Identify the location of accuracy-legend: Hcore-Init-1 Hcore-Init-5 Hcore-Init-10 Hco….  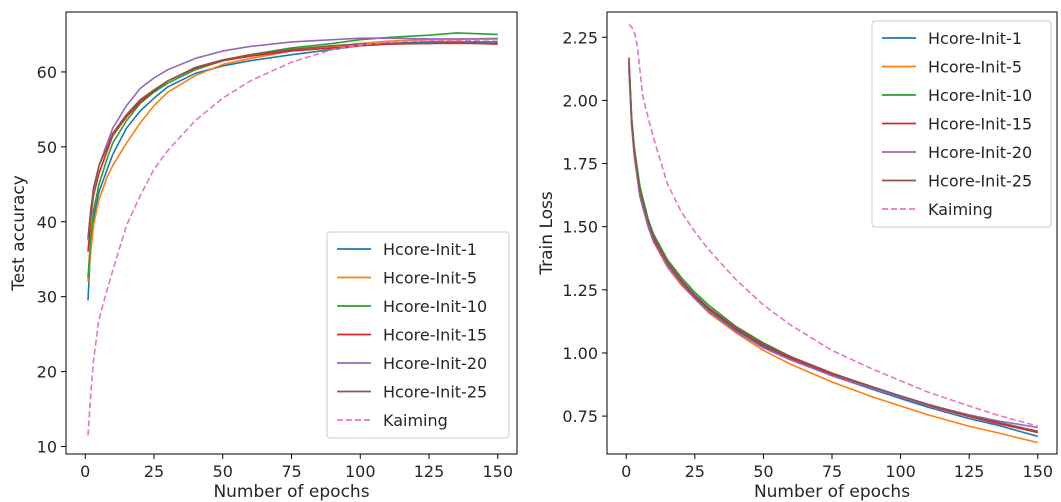
(418, 335).